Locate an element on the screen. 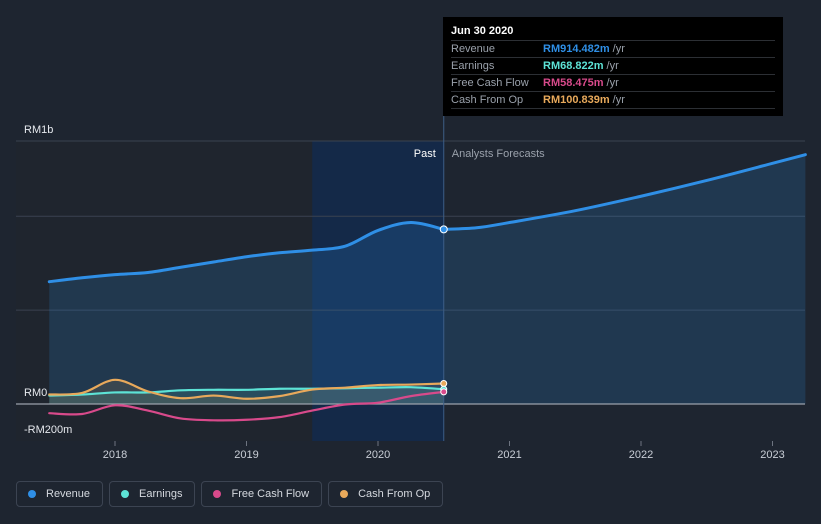  tooltip-row-cash-from-op: Cash From Op RM100.839m /yr is located at coordinates (613, 100).